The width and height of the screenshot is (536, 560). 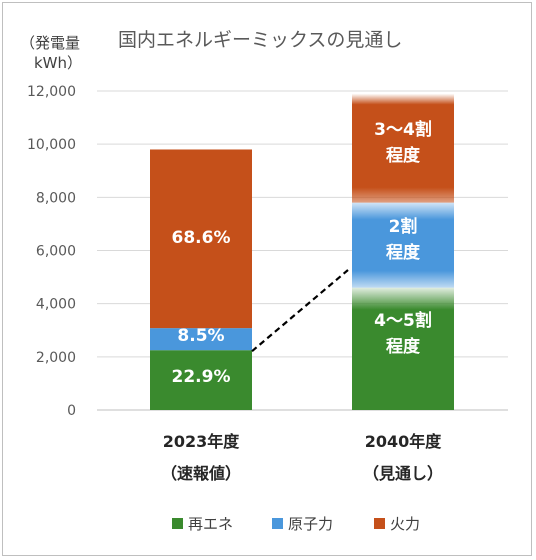 I want to click on y-axis-ticks: 0 2,000 4,000 6,000 8,000 10,000 12,000, so click(x=51, y=251).